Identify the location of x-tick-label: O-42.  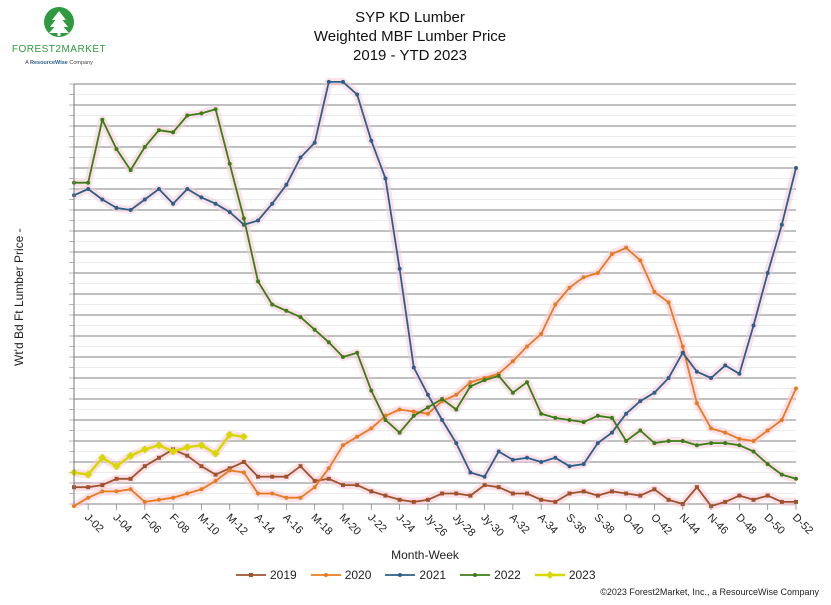
(661, 525).